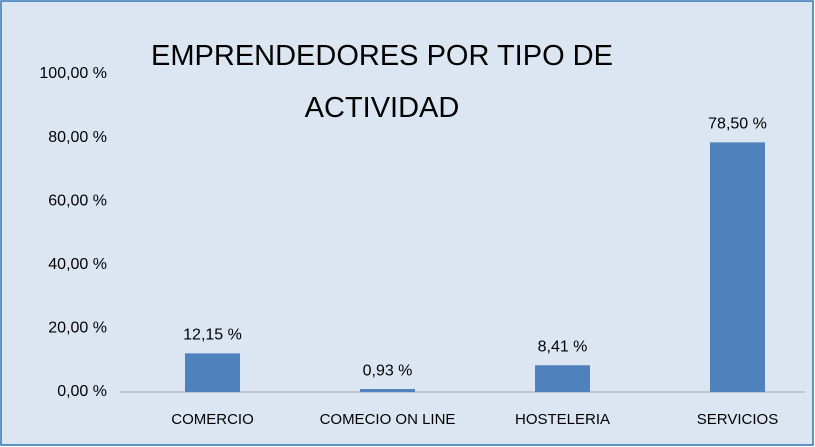  Describe the element at coordinates (388, 419) in the screenshot. I see `x-tick-label: COMECIO ON LINE` at that location.